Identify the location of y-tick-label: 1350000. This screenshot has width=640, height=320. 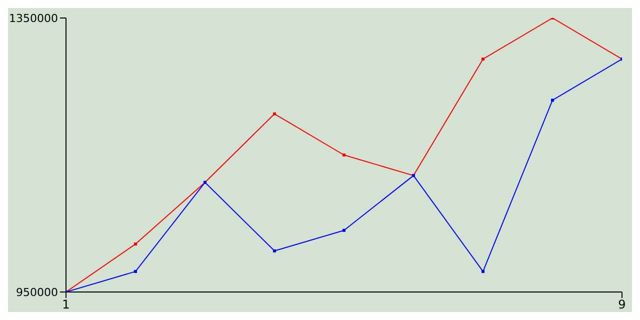
(33, 18).